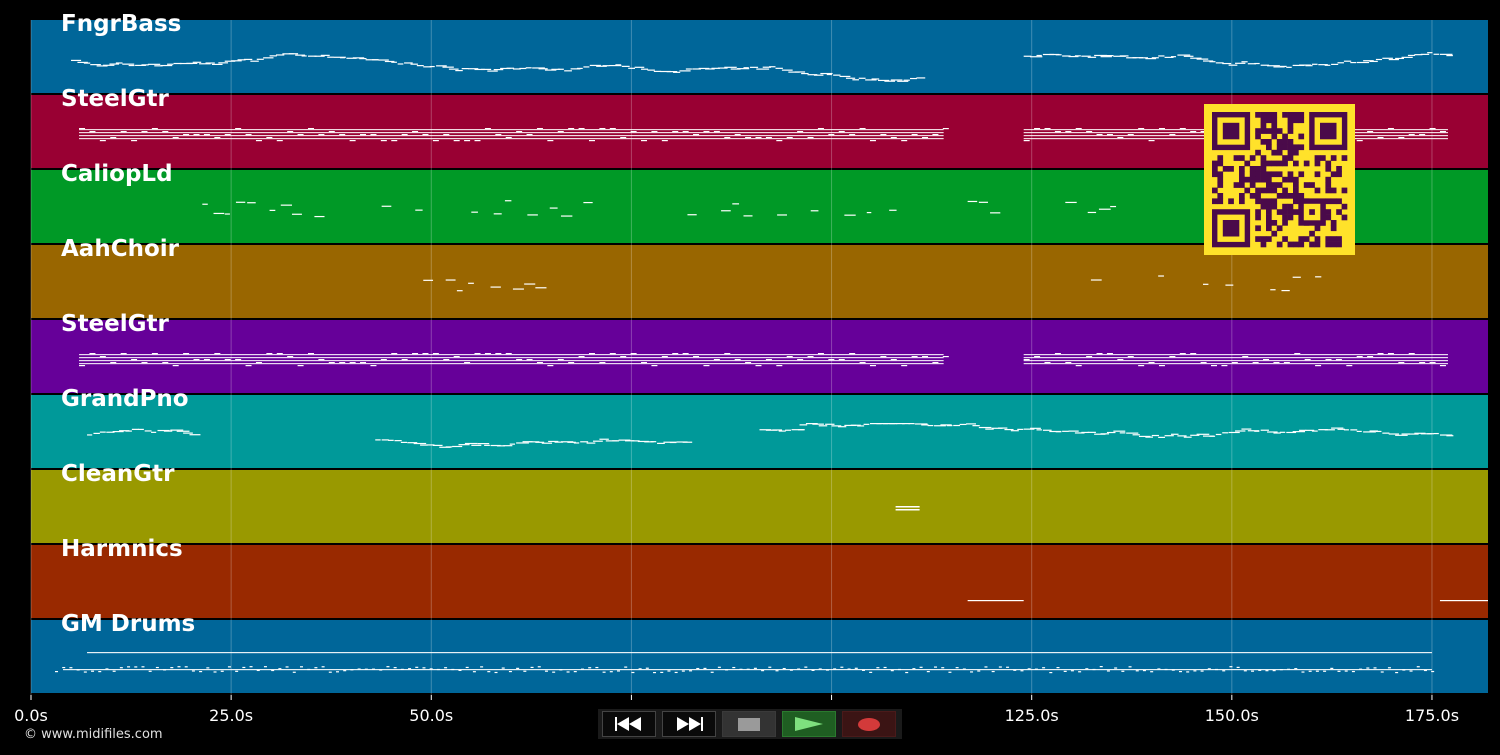 Image resolution: width=1500 pixels, height=755 pixels. Describe the element at coordinates (1232, 715) in the screenshot. I see `tick-label: 150.0s` at that location.